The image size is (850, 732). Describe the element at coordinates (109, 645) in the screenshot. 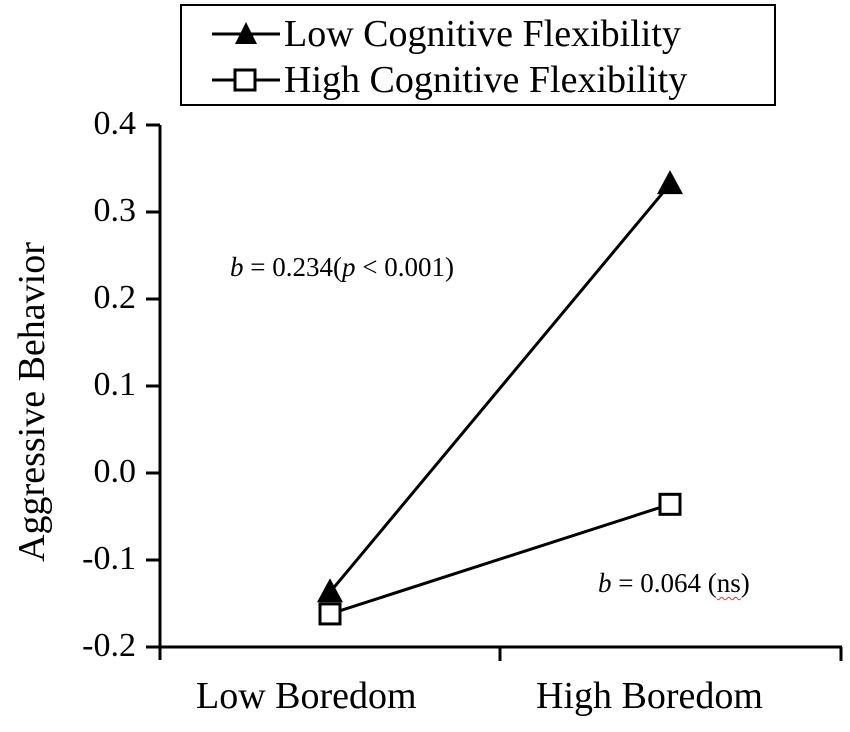

I see `y-tick-label: -0.2` at that location.